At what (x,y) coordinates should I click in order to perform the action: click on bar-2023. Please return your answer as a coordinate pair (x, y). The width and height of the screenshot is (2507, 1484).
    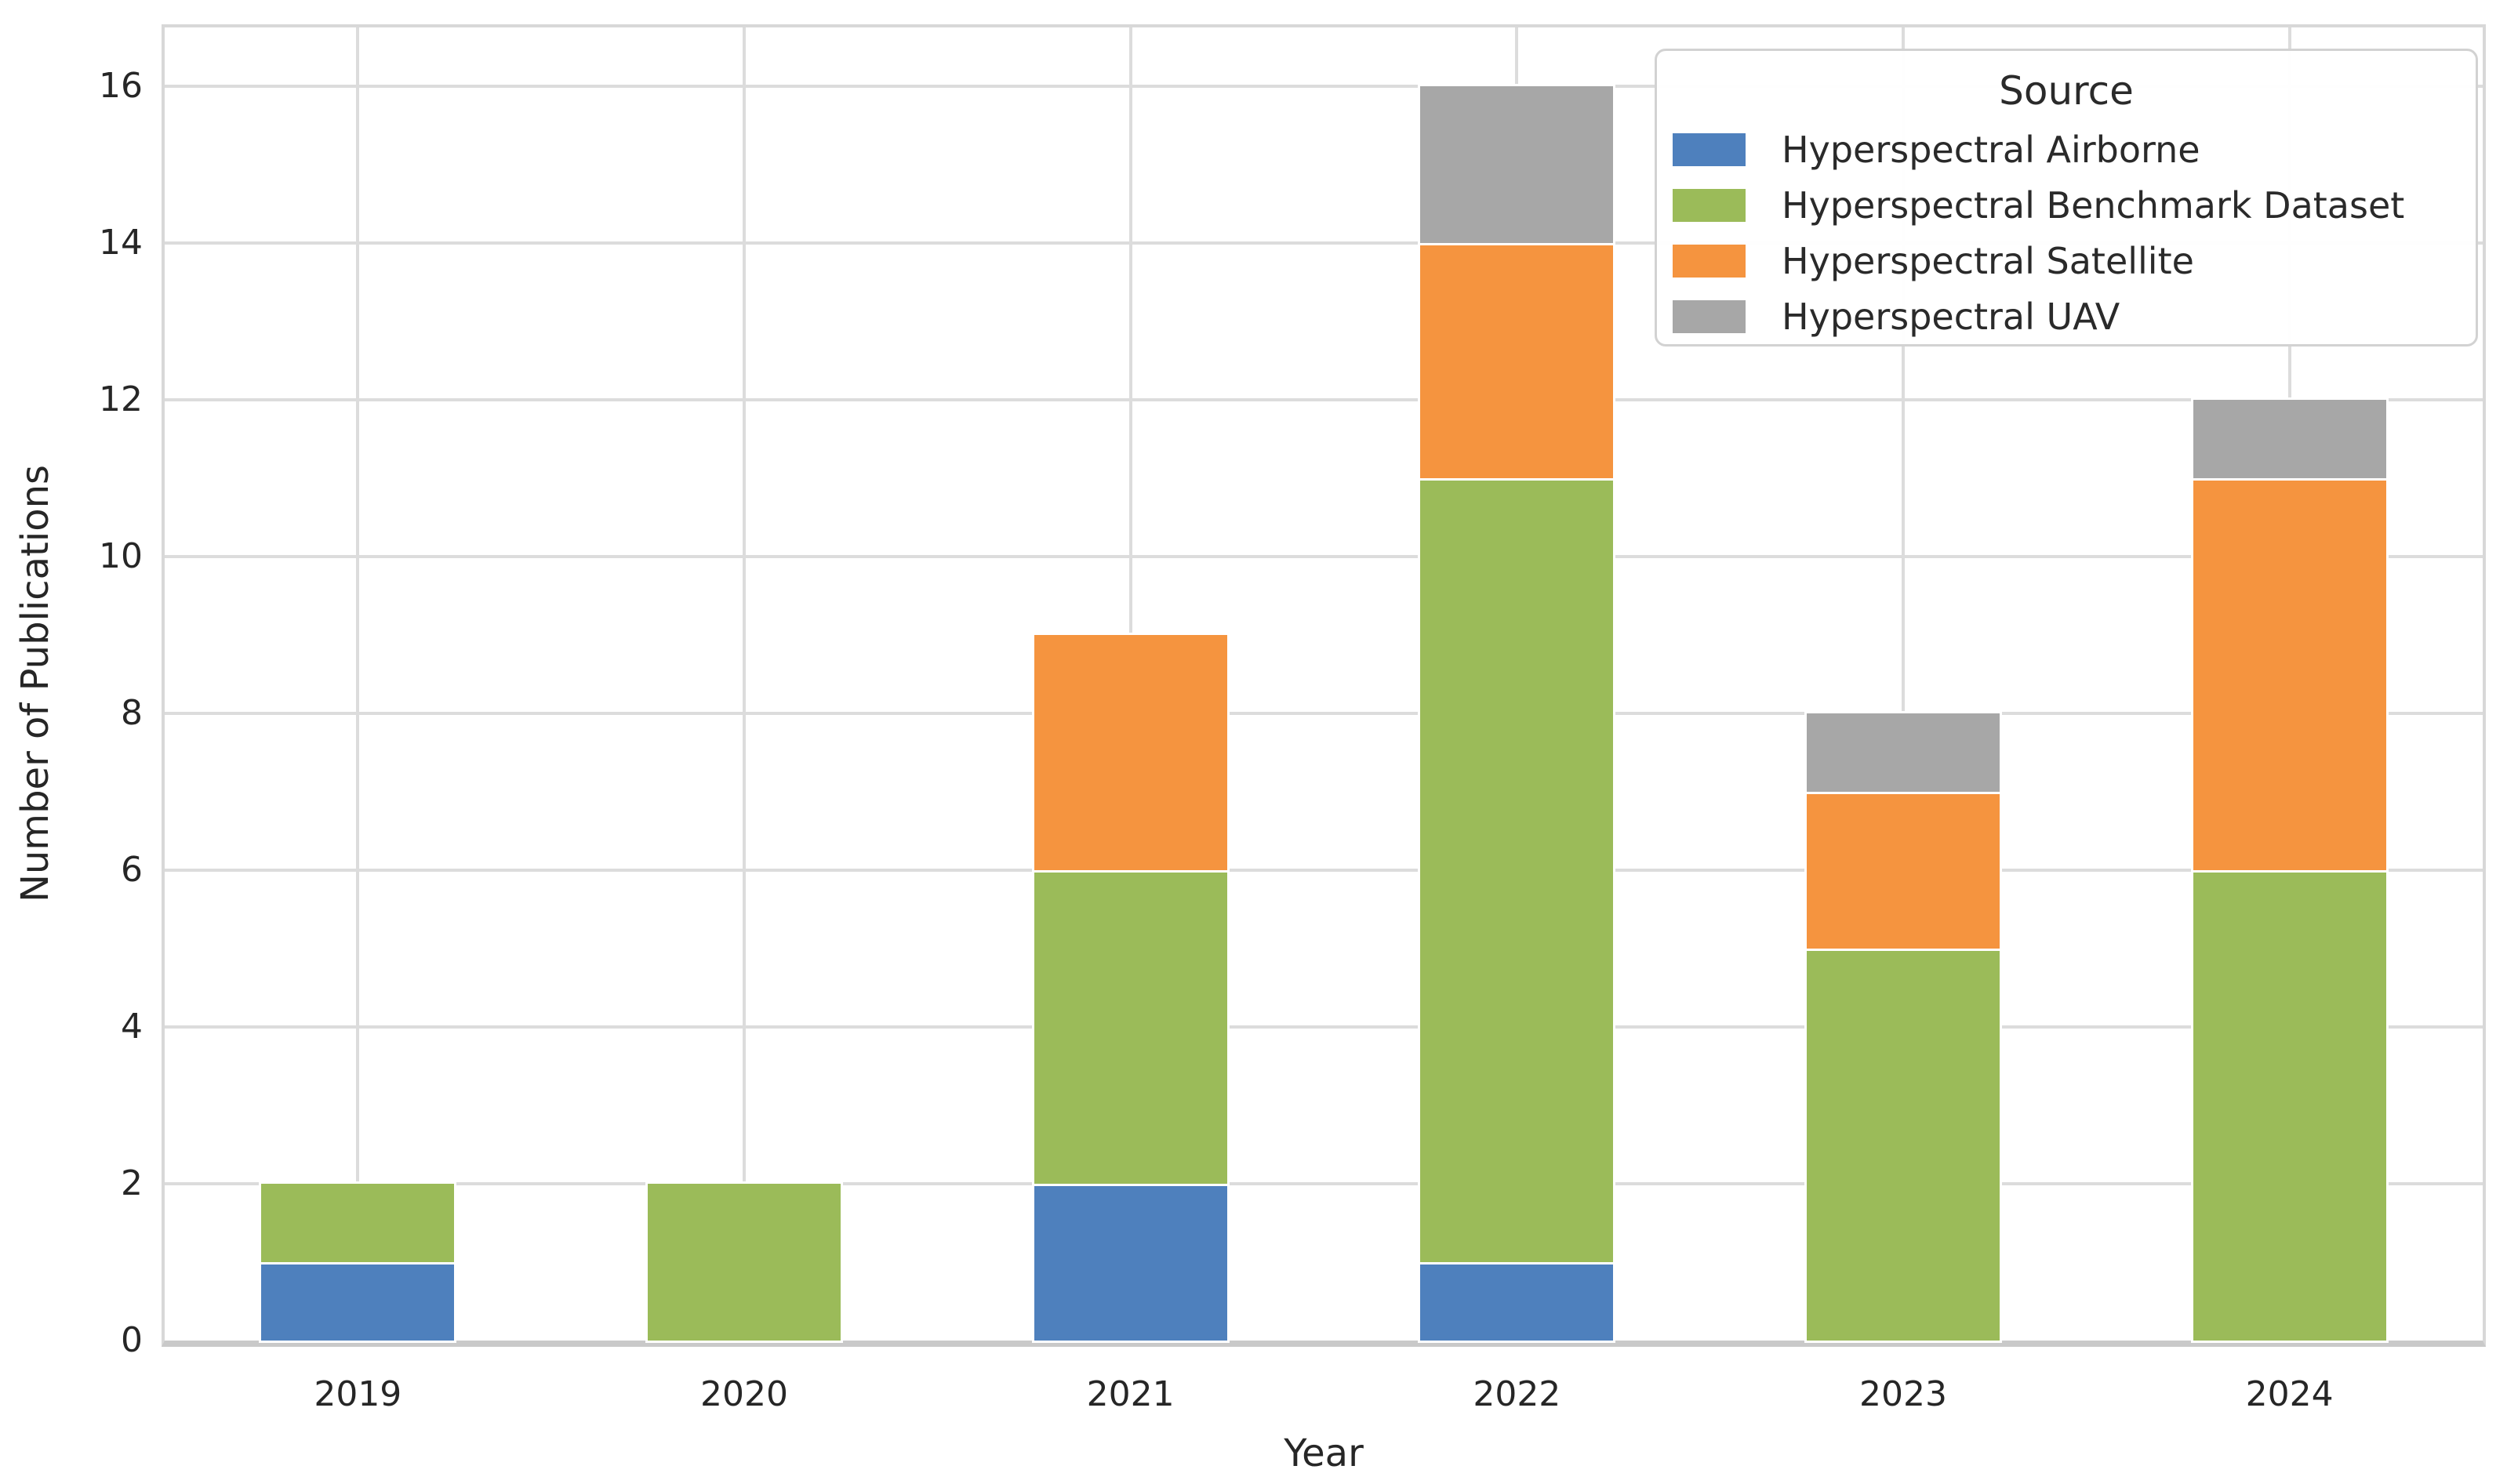
    Looking at the image, I should click on (1903, 685).